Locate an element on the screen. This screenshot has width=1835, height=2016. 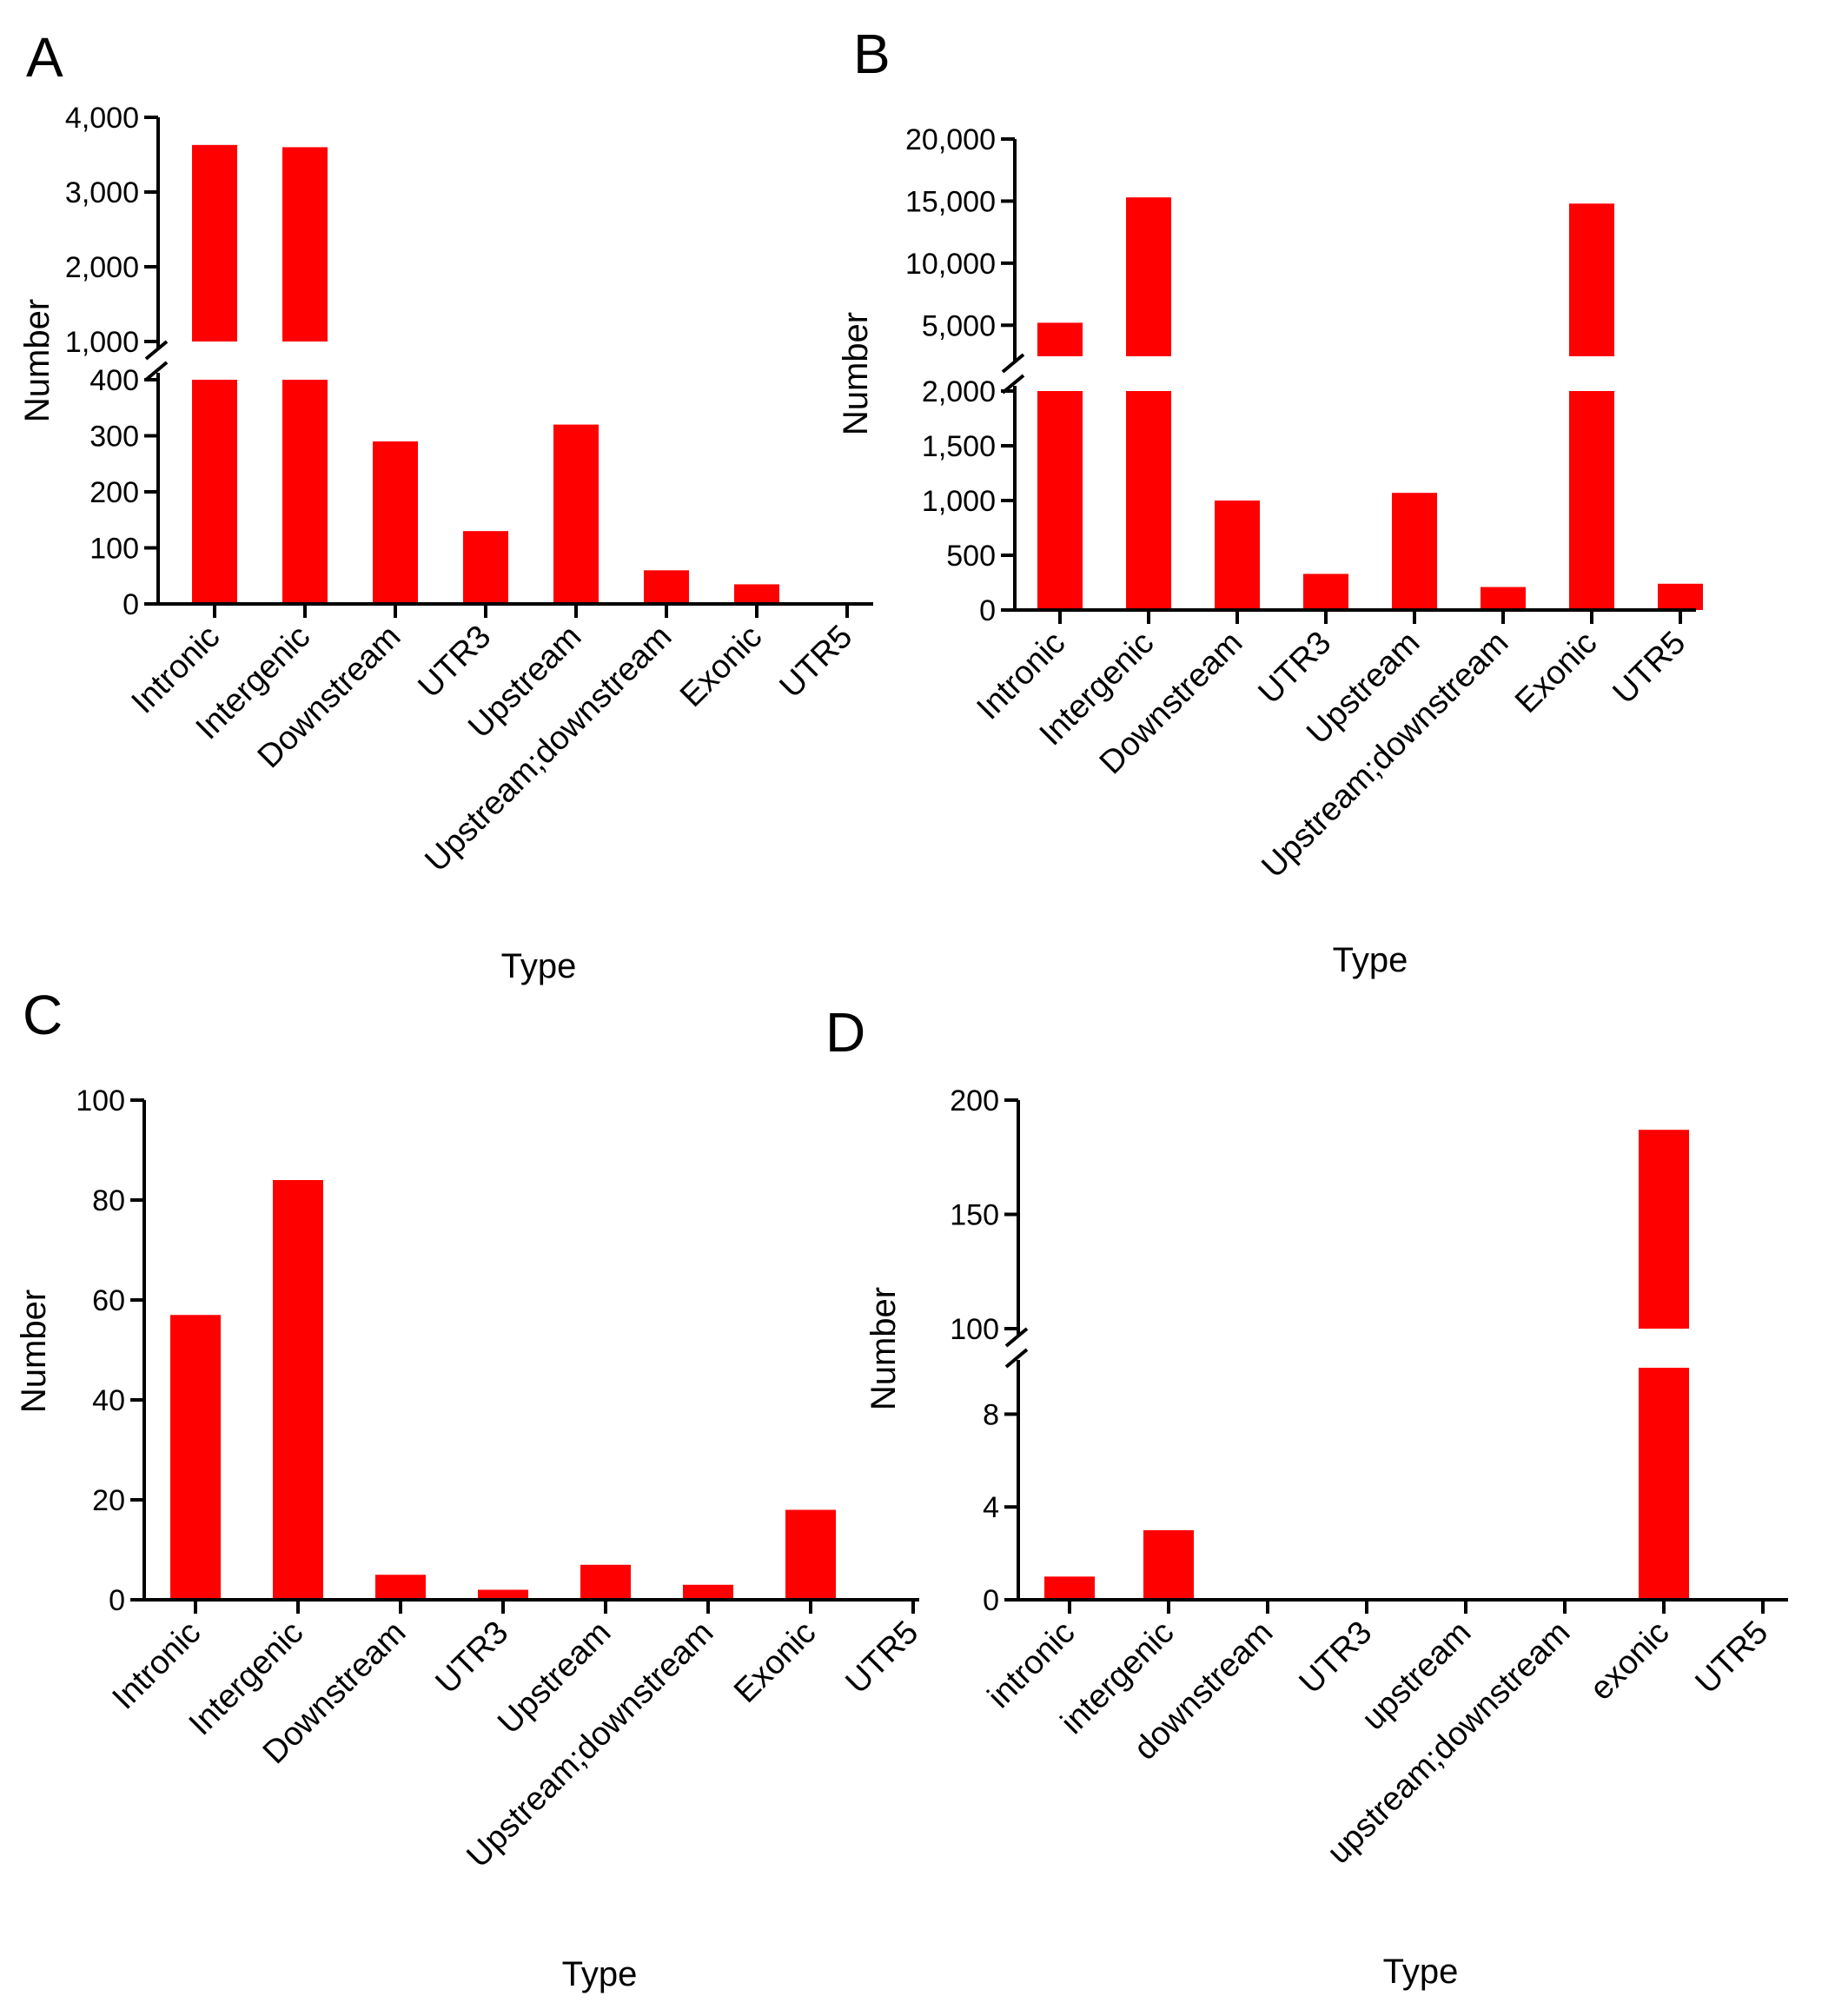
x-category-label-d-7: UTR5 is located at coordinates (1731, 1658).